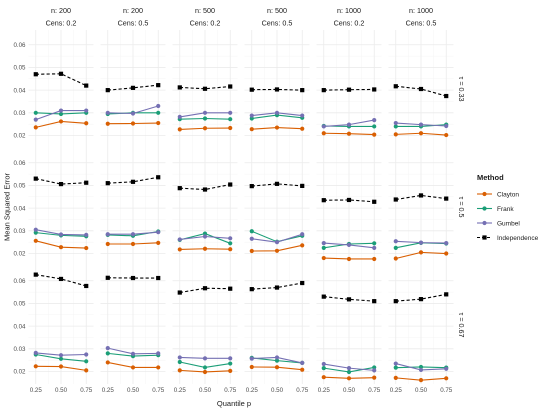 The width and height of the screenshot is (550, 411). Describe the element at coordinates (484, 194) in the screenshot. I see `legend-key-marker-clayton` at that location.